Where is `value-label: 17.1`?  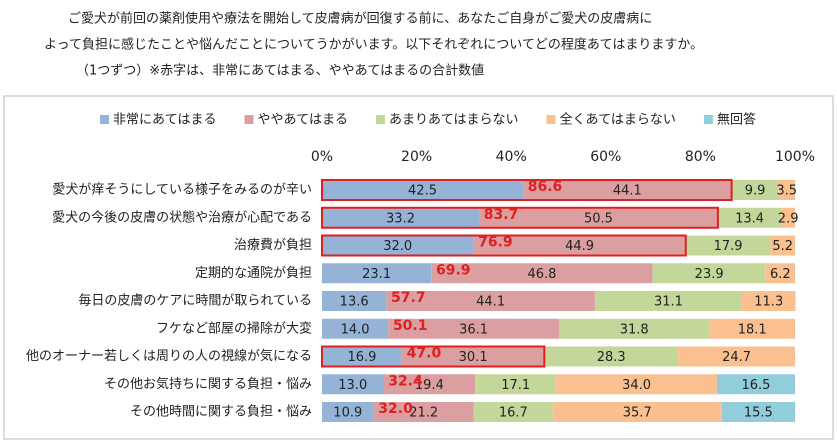
value-label: 17.1 is located at coordinates (515, 385).